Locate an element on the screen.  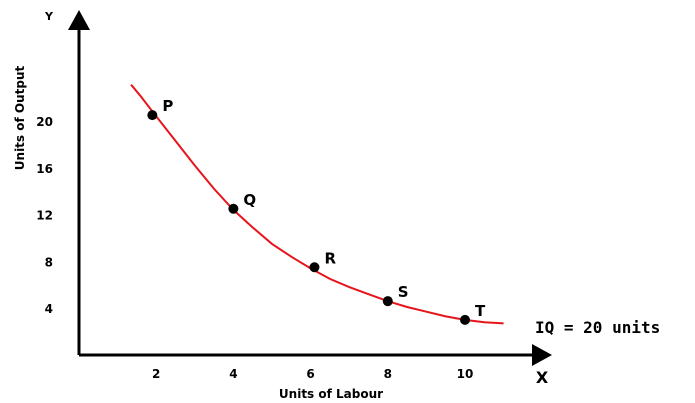
y-axis-arrowhead is located at coordinates (79, 20).